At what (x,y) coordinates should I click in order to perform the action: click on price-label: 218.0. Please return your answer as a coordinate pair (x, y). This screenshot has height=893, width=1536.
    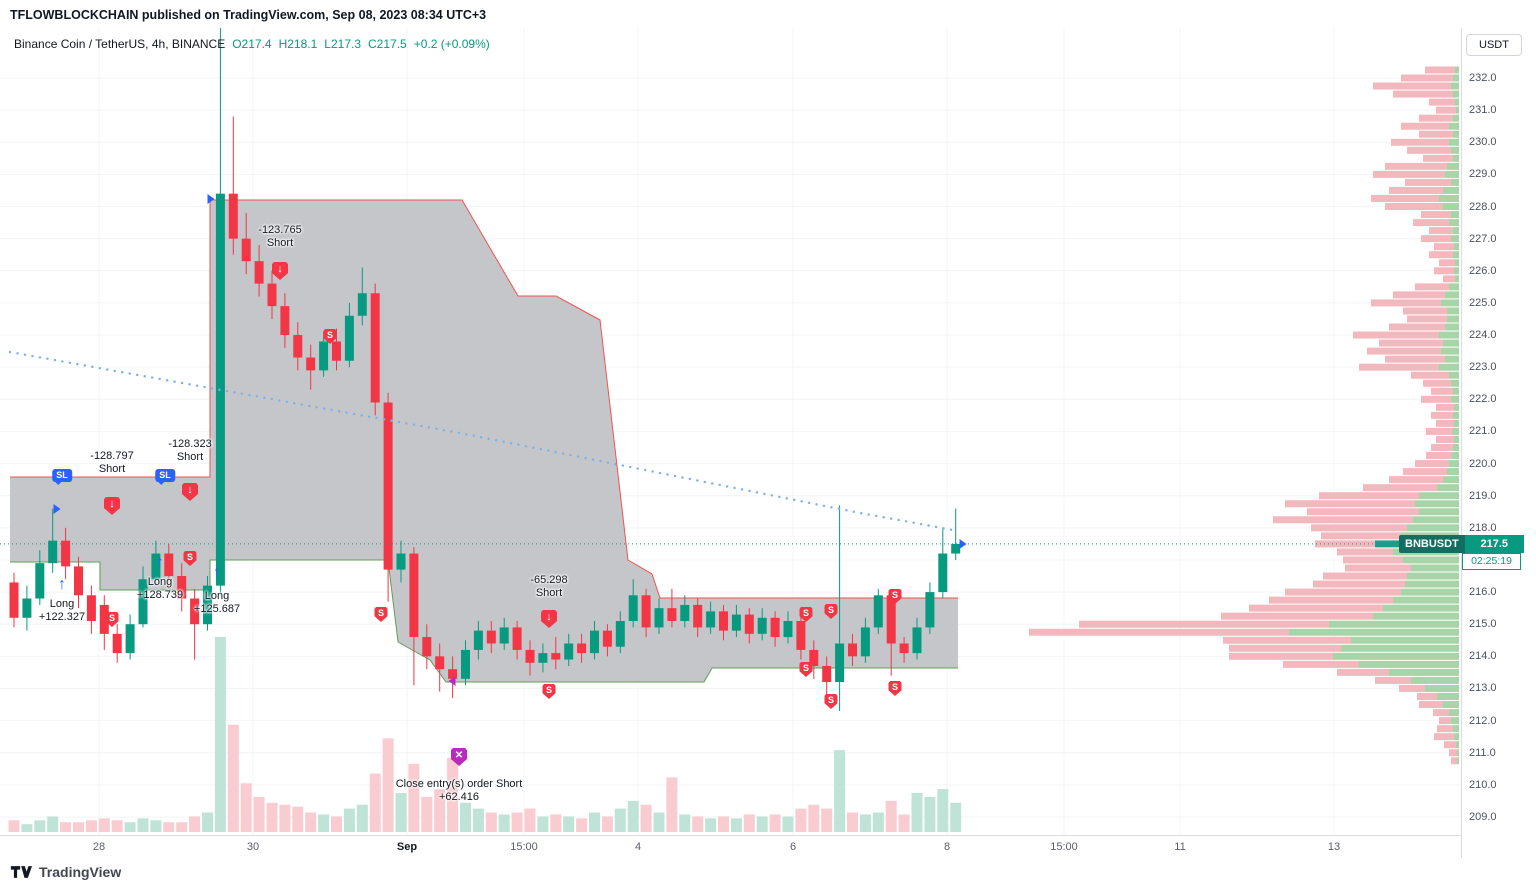
    Looking at the image, I should click on (1483, 527).